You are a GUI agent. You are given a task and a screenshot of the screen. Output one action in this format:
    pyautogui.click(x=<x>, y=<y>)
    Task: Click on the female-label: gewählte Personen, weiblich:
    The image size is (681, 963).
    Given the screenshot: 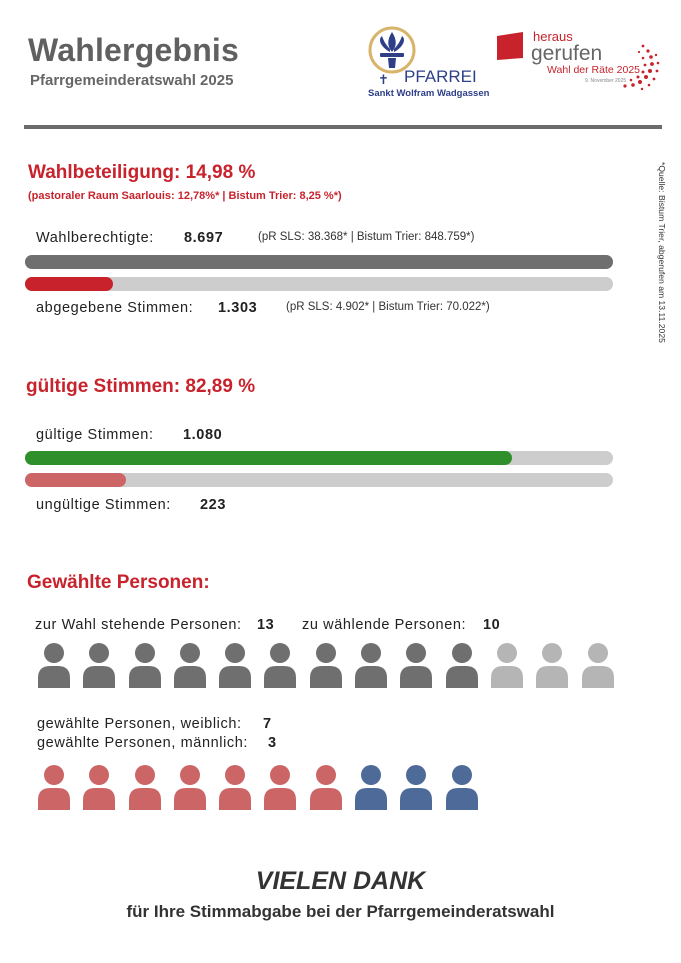 What is the action you would take?
    pyautogui.click(x=139, y=724)
    